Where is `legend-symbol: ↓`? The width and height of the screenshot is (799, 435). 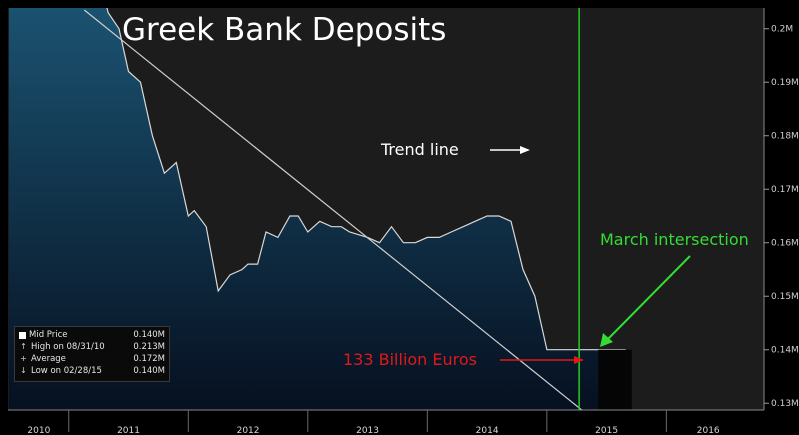 legend-symbol: ↓ is located at coordinates (23, 370).